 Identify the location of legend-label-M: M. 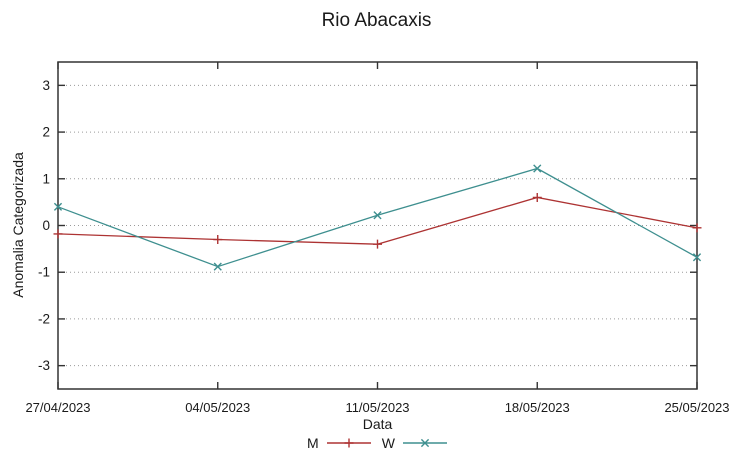
(313, 443).